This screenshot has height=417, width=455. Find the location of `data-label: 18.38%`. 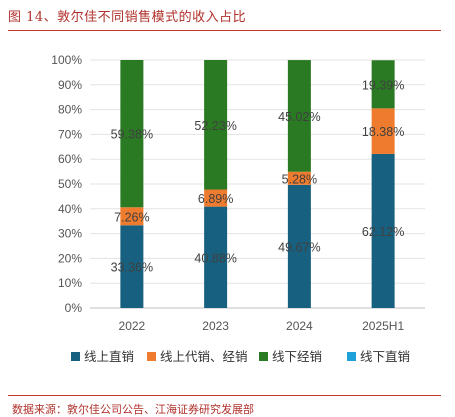

data-label: 18.38% is located at coordinates (383, 132).